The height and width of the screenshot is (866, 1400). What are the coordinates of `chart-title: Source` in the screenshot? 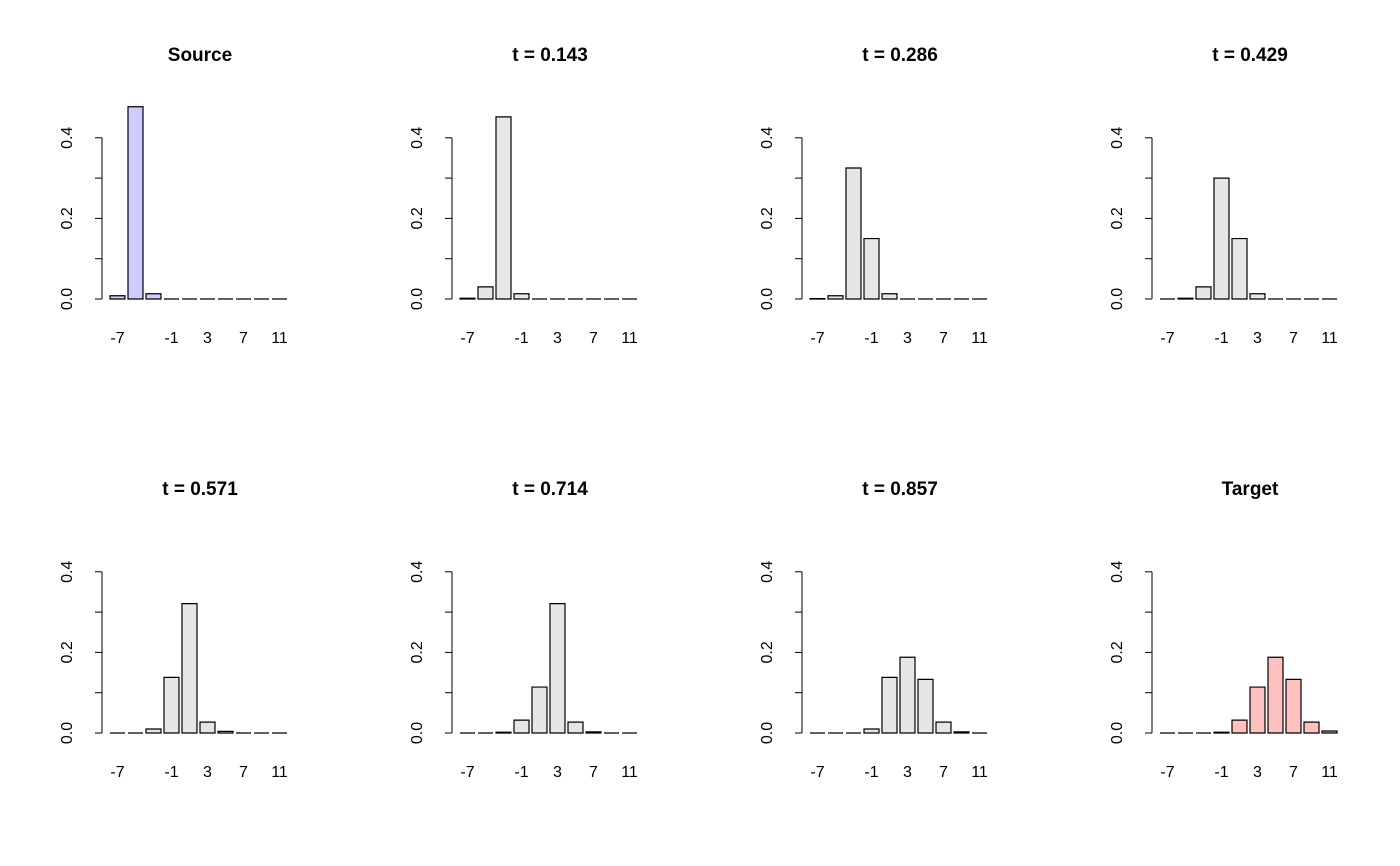 It's located at (200, 55).